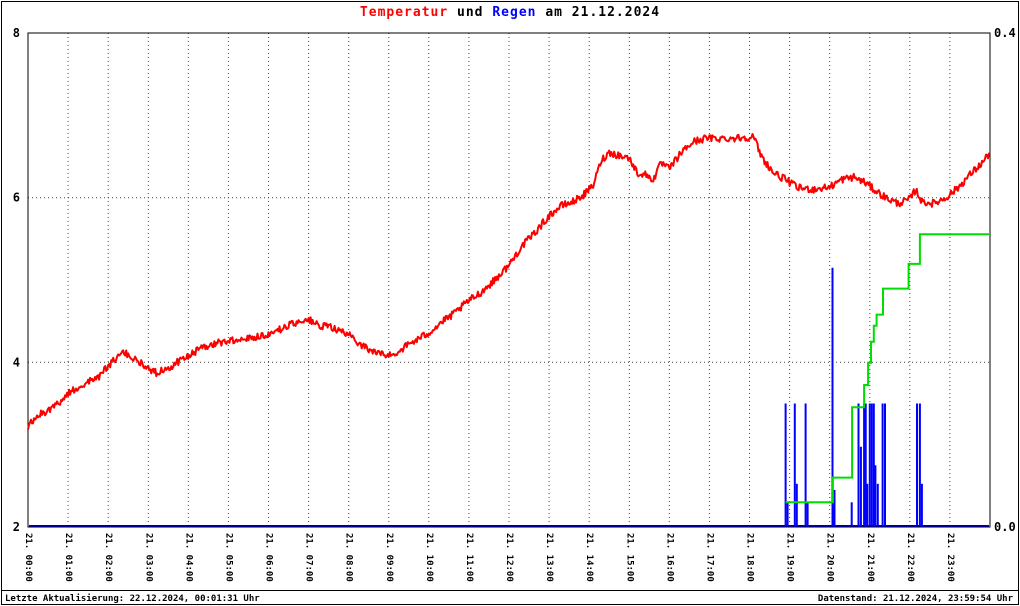  I want to click on svg-text: 21. 07:00, so click(309, 557).